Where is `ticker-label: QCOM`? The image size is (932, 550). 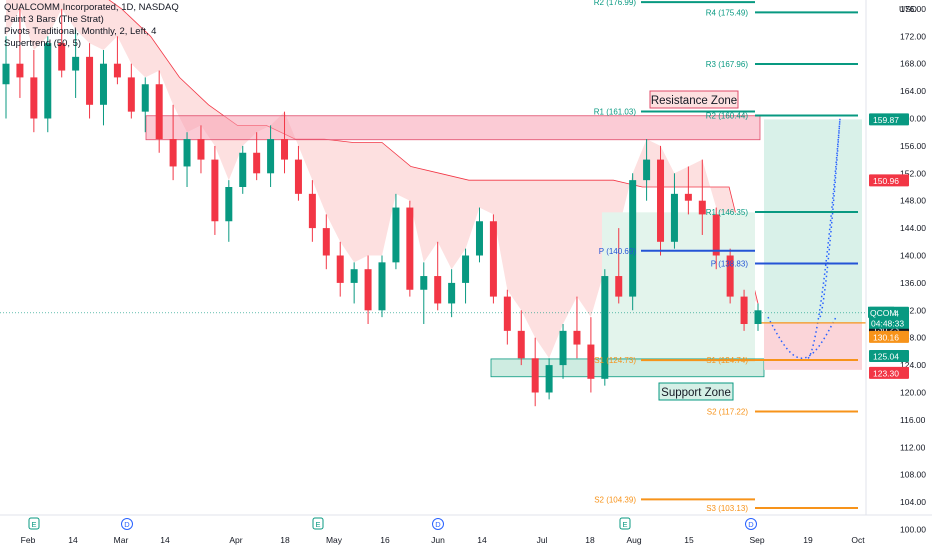
ticker-label: QCOM is located at coordinates (883, 313).